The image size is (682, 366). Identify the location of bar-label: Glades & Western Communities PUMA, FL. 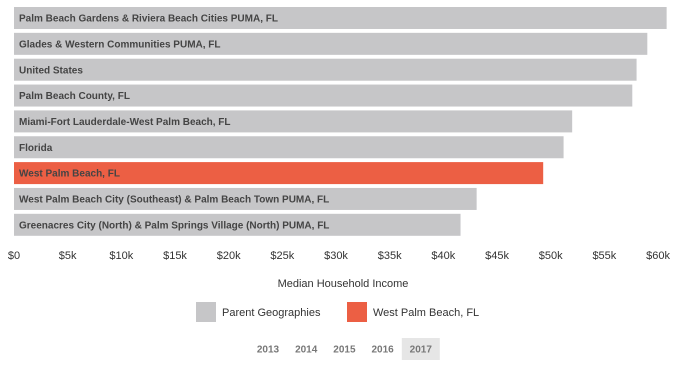
(120, 44).